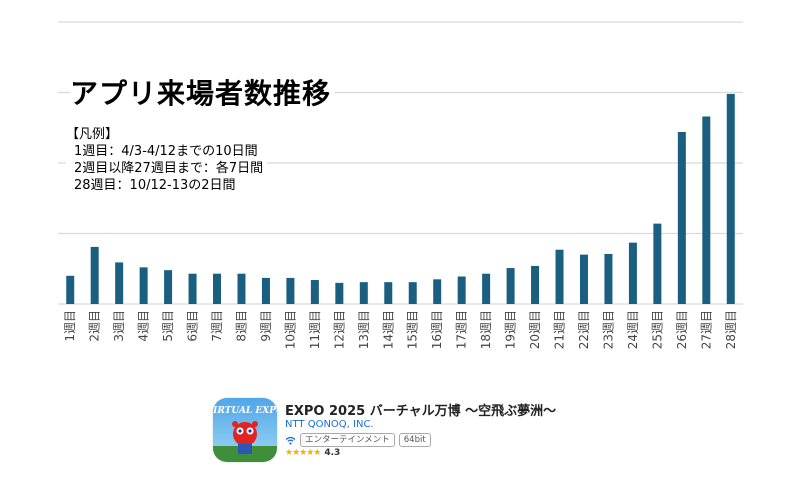 This screenshot has width=800, height=488. Describe the element at coordinates (203, 94) in the screenshot. I see `chart-title: アプリ来場者数推移` at that location.